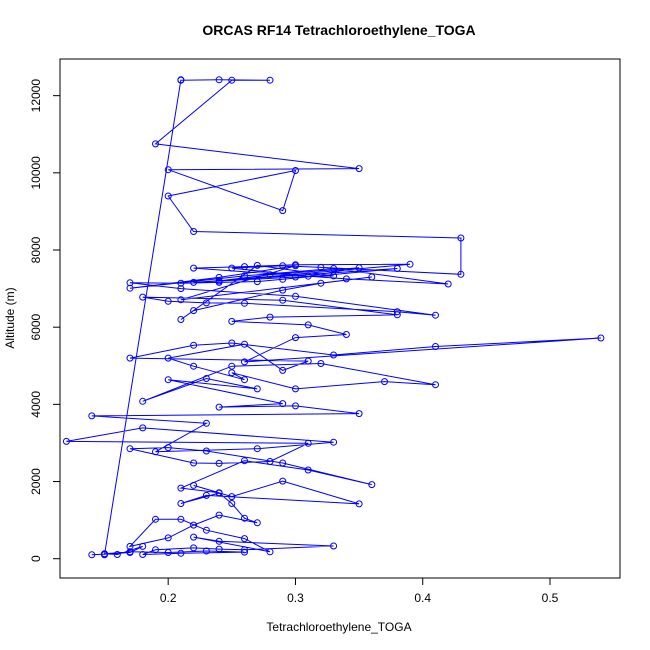  Describe the element at coordinates (36, 558) in the screenshot. I see `y-tick-label: 0` at that location.